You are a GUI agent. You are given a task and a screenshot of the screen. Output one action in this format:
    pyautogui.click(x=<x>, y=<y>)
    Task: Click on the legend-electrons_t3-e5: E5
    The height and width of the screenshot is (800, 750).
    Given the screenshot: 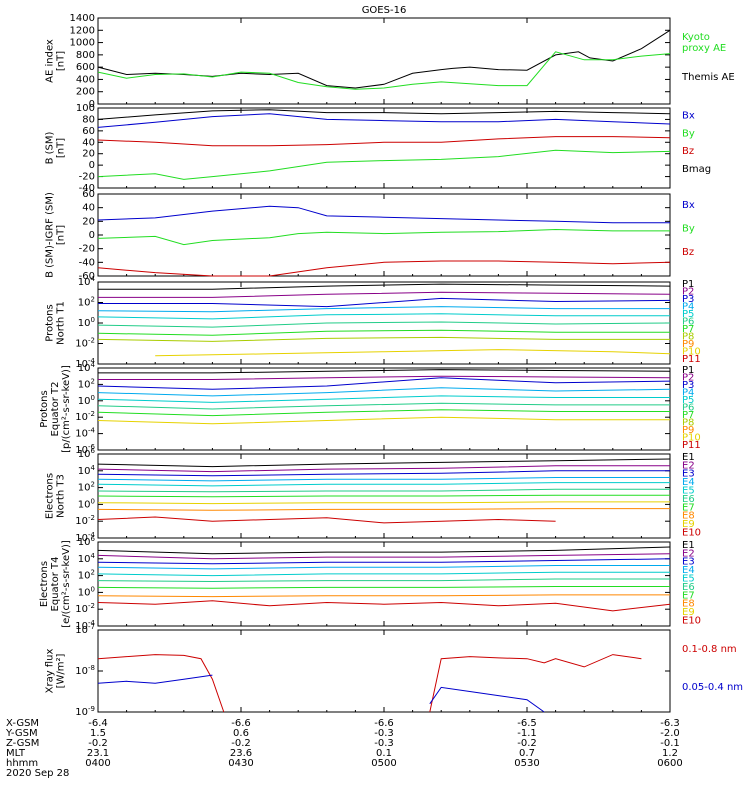 What is the action you would take?
    pyautogui.click(x=688, y=490)
    